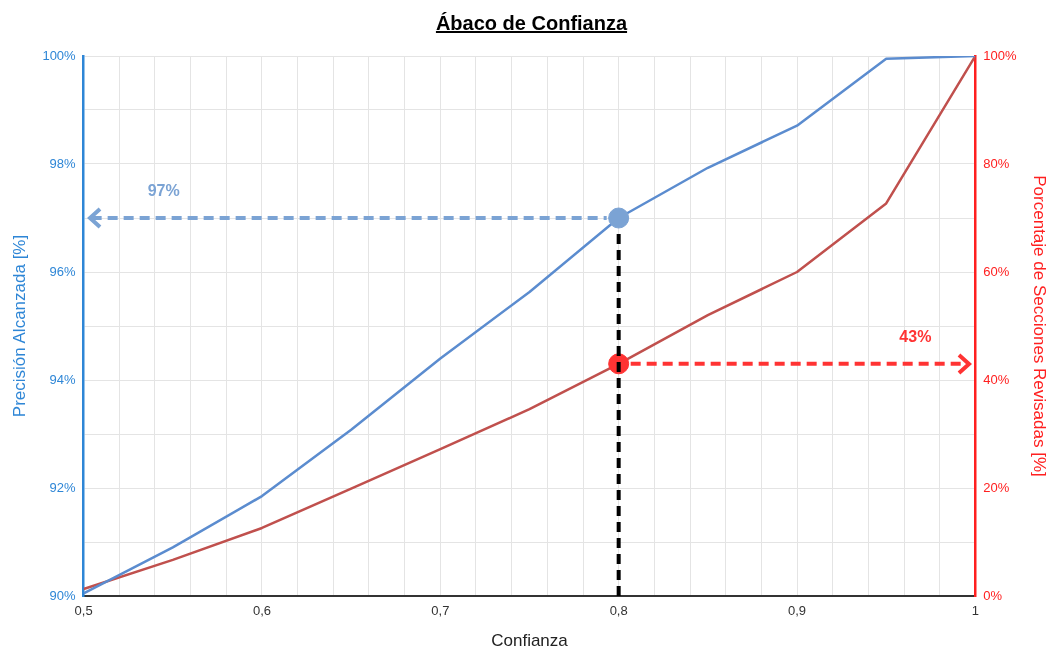 The image size is (1063, 661). What do you see at coordinates (440, 611) in the screenshot?
I see `x-tick-label: 0,7` at bounding box center [440, 611].